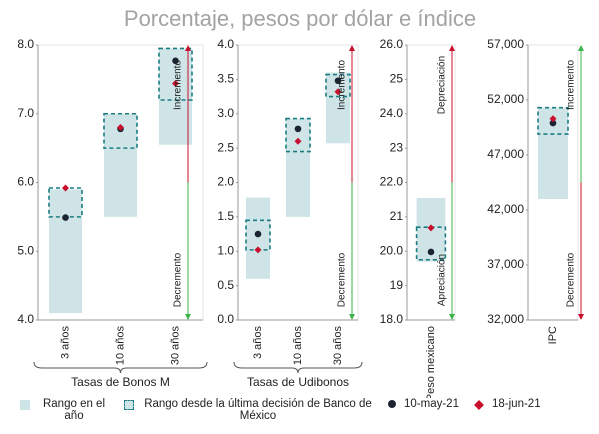 Image resolution: width=599 pixels, height=434 pixels. Describe the element at coordinates (25, 113) in the screenshot. I see `y-tick-label: 7.0` at that location.